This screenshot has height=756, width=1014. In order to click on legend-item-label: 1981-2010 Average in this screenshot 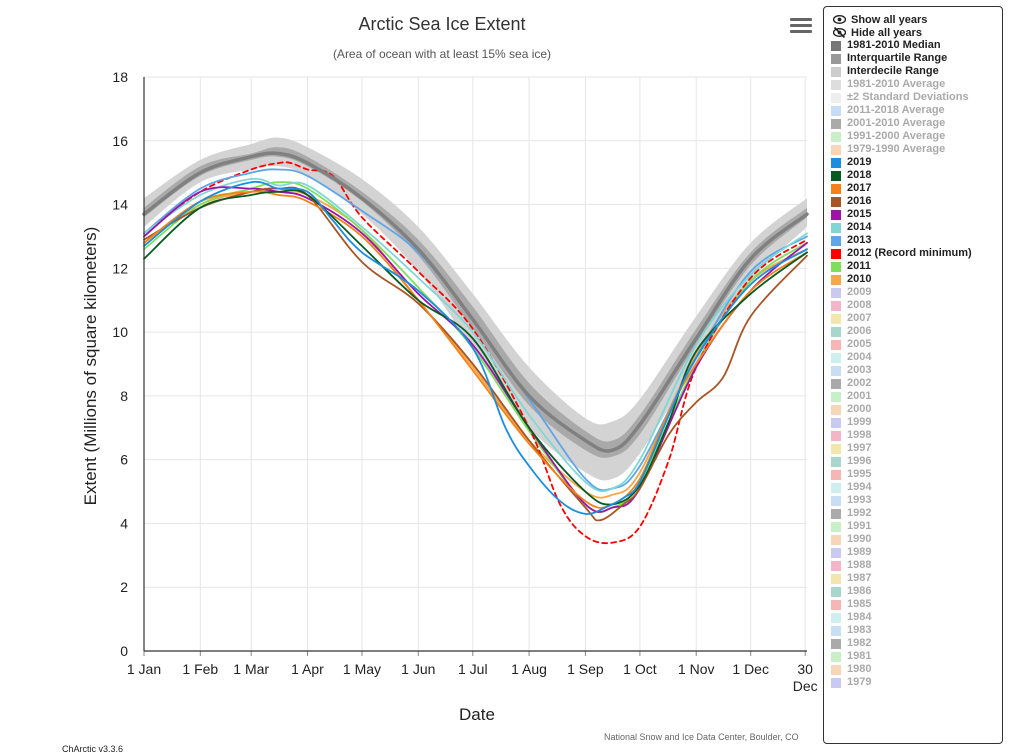, I will do `click(896, 84)`.